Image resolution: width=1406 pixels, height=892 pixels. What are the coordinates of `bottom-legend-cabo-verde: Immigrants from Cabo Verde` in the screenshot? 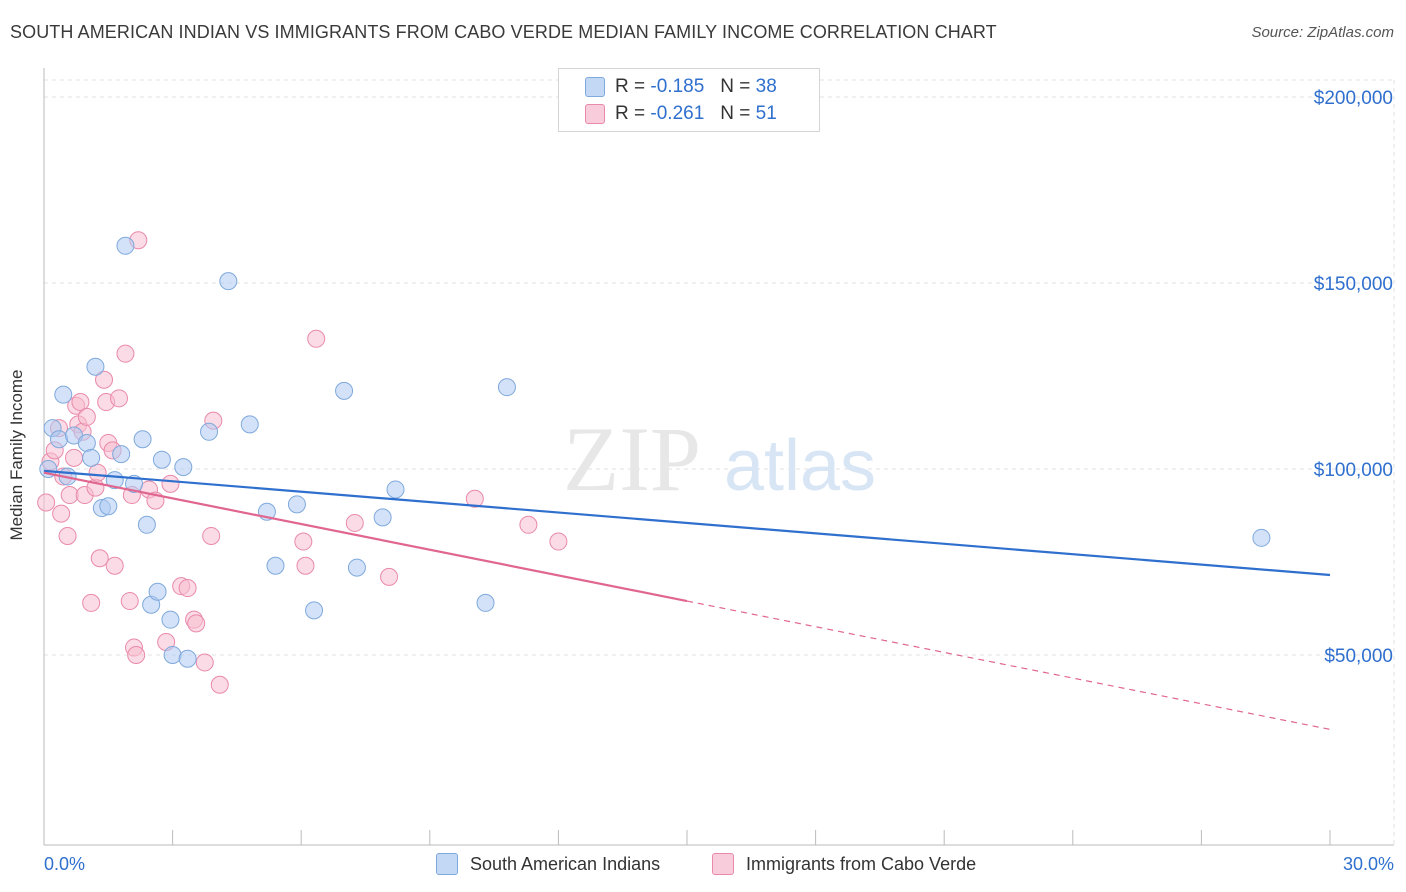 It's located at (844, 864).